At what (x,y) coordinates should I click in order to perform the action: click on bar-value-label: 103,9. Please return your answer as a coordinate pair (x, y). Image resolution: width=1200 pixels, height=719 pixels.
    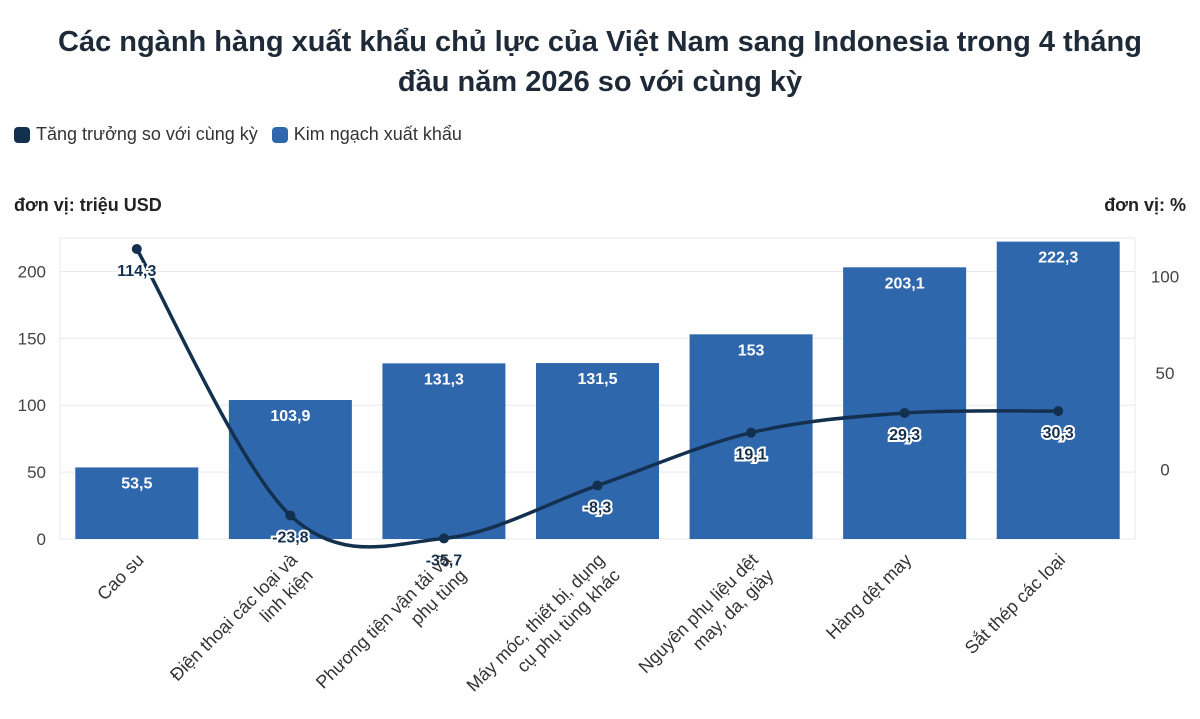
    Looking at the image, I should click on (290, 416).